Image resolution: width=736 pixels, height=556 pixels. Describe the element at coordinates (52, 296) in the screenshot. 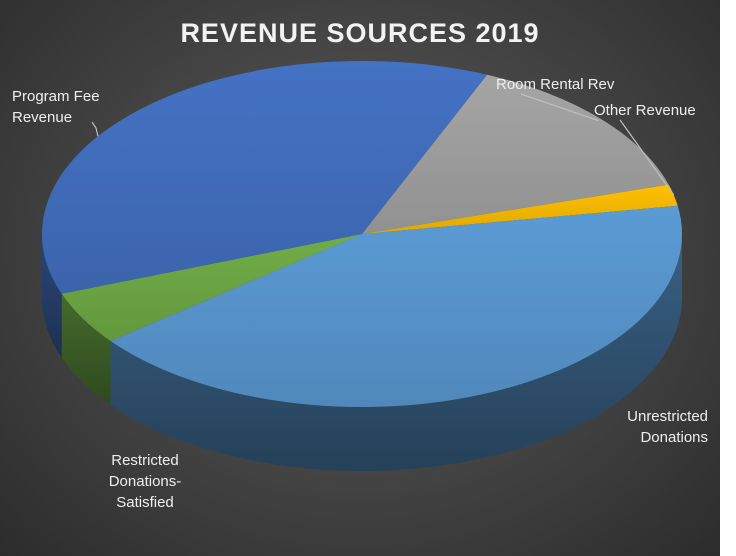

I see `pie-side-program-fee-revenue` at that location.